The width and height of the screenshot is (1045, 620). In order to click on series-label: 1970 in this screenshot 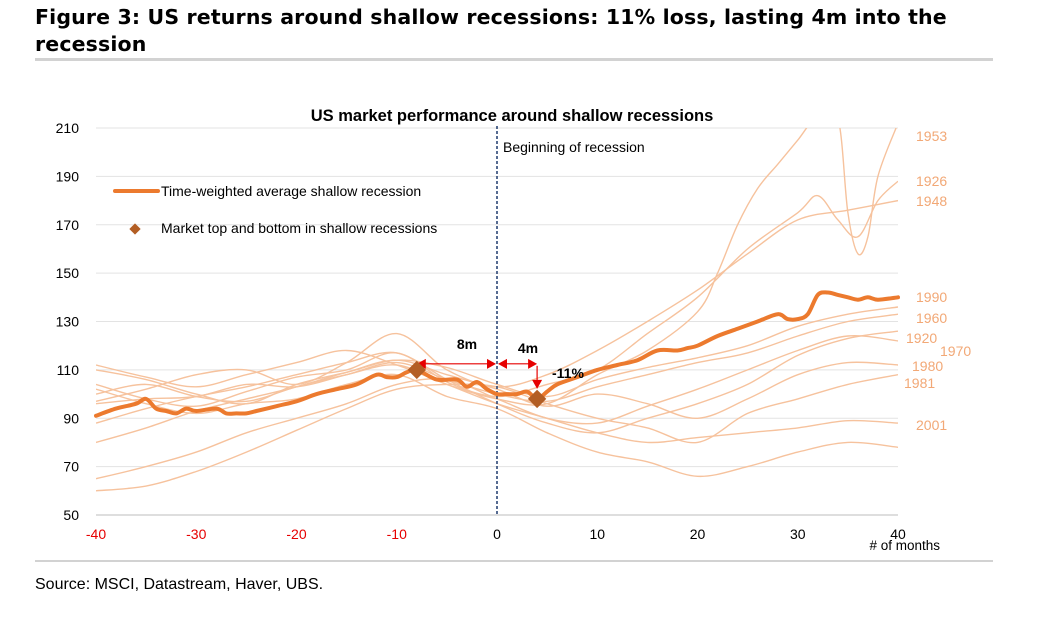, I will do `click(955, 351)`.